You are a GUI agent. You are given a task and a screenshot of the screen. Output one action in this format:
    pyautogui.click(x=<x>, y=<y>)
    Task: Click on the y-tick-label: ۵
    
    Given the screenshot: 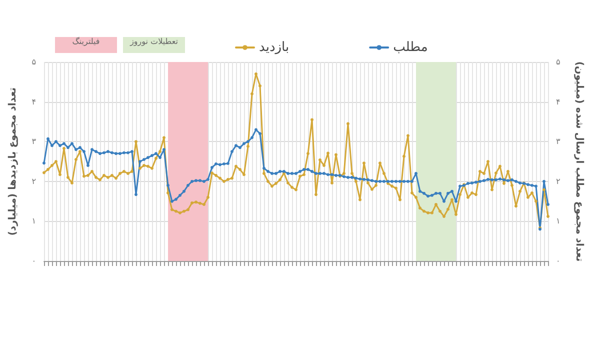 What is the action you would take?
    pyautogui.click(x=34, y=62)
    